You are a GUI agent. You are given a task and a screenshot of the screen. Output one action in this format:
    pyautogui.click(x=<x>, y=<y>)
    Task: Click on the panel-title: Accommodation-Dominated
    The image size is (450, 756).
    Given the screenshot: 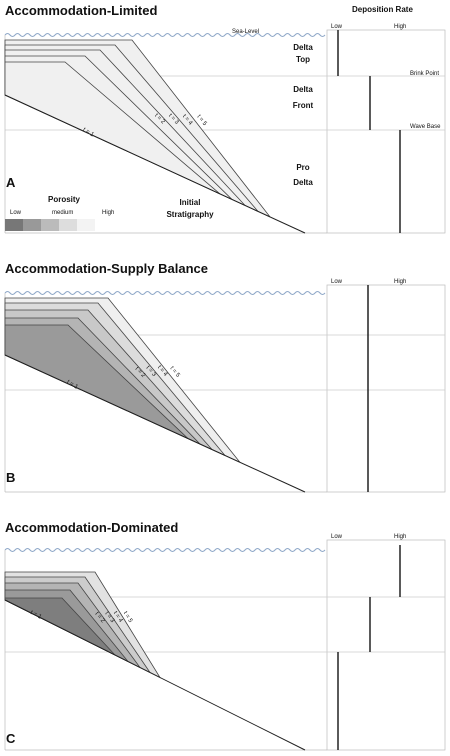 What is the action you would take?
    pyautogui.click(x=91, y=527)
    